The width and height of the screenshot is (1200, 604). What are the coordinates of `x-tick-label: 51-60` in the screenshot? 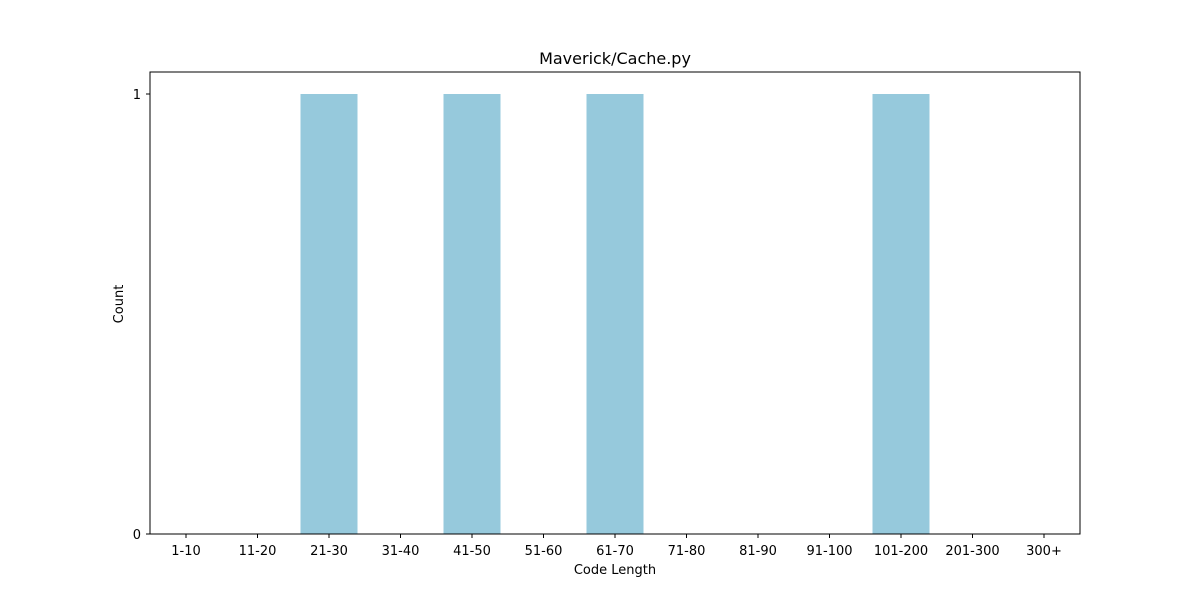 It's located at (544, 551).